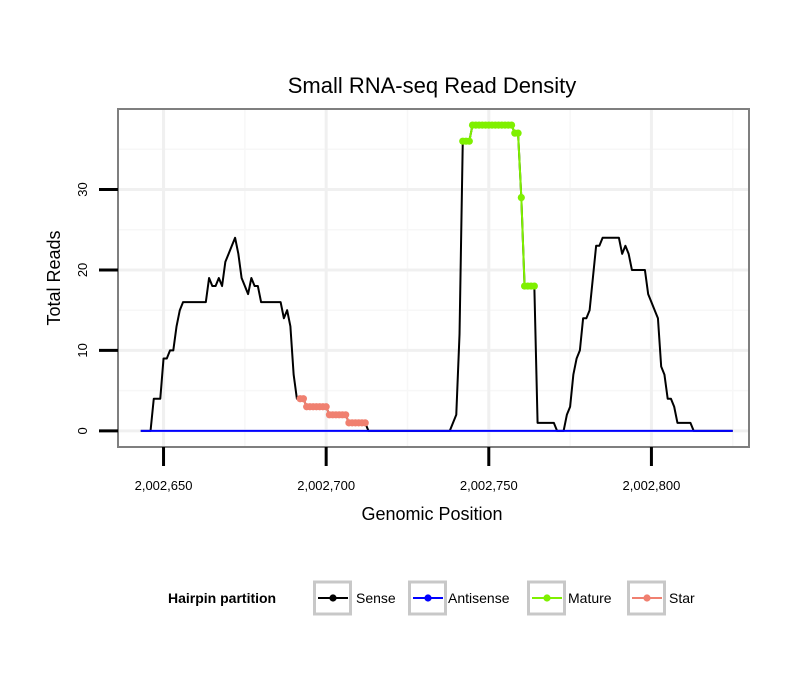 The image size is (810, 690). What do you see at coordinates (54, 277) in the screenshot?
I see `y-axis-title: Total Reads` at bounding box center [54, 277].